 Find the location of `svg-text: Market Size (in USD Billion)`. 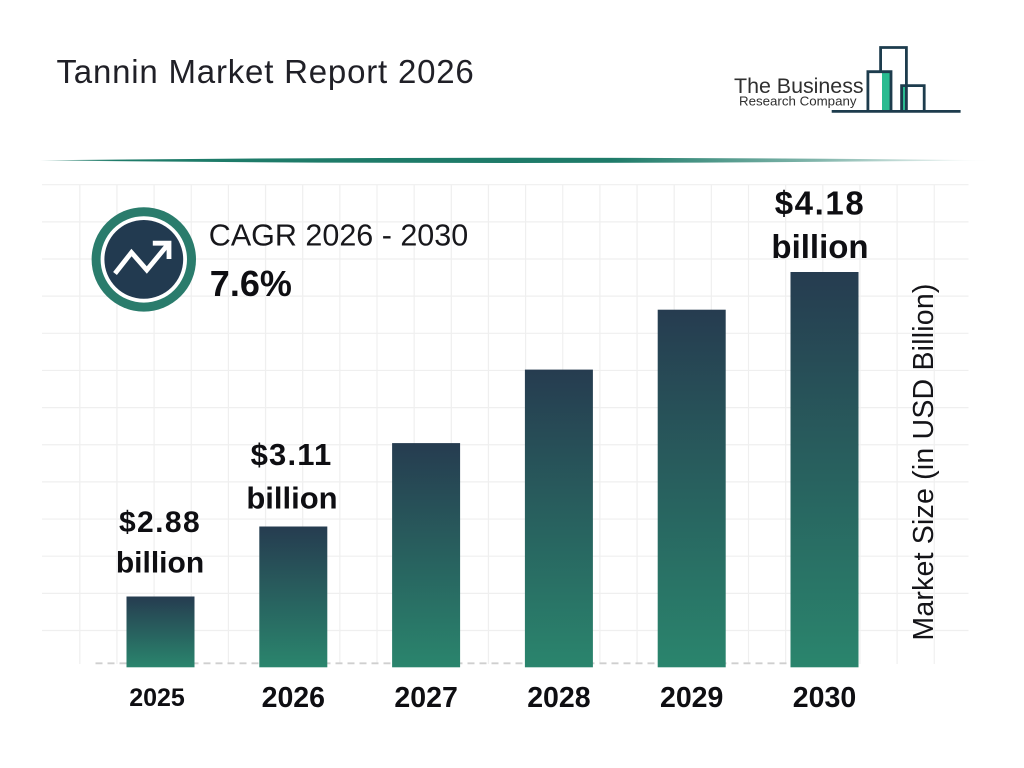

svg-text: Market Size (in USD Billion) is located at coordinates (924, 461).